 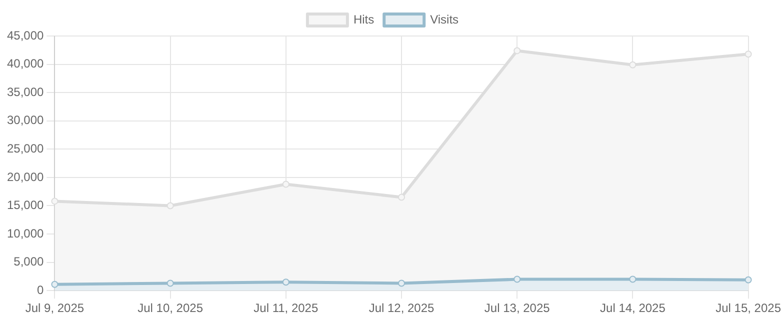 I want to click on y-tick-label: 30,000, so click(x=25, y=120).